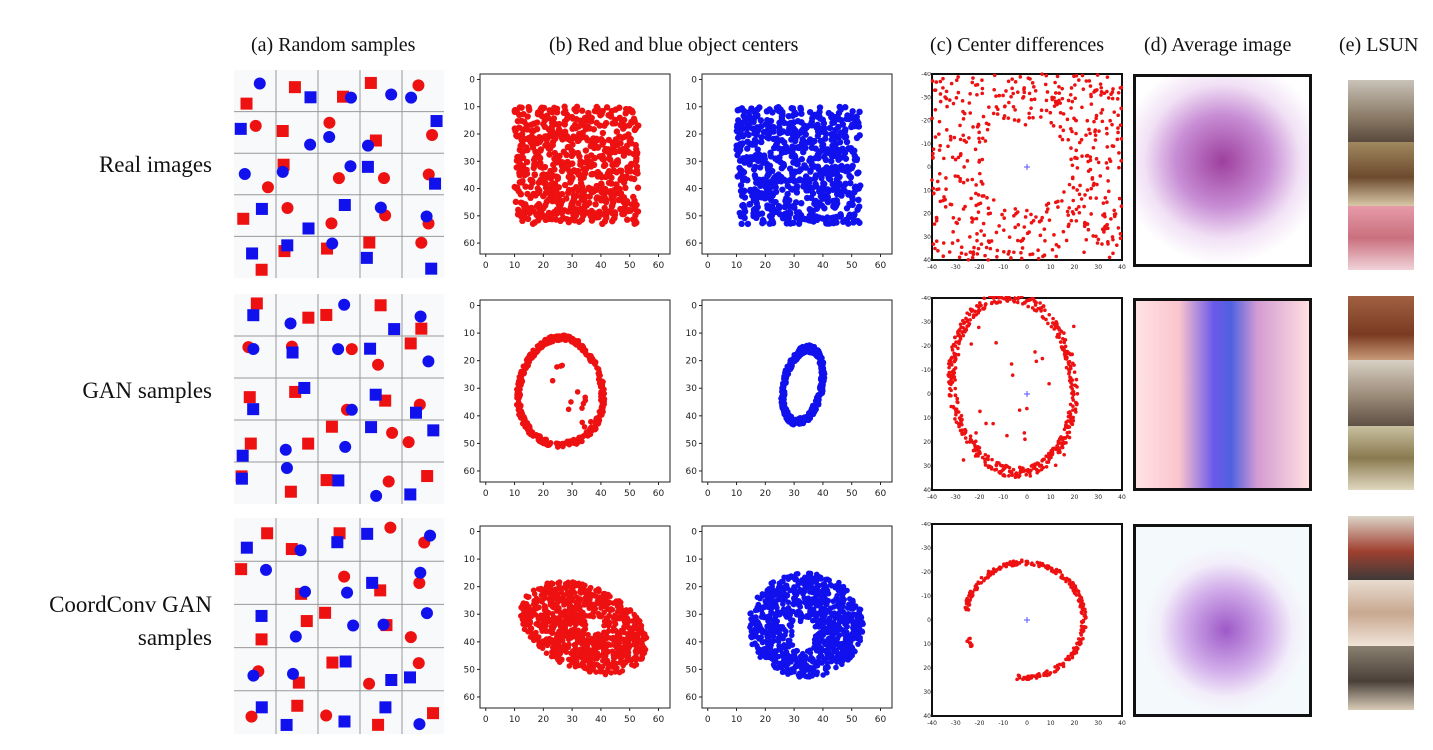 The width and height of the screenshot is (1433, 750). What do you see at coordinates (155, 164) in the screenshot?
I see `row-label-real: Real images` at bounding box center [155, 164].